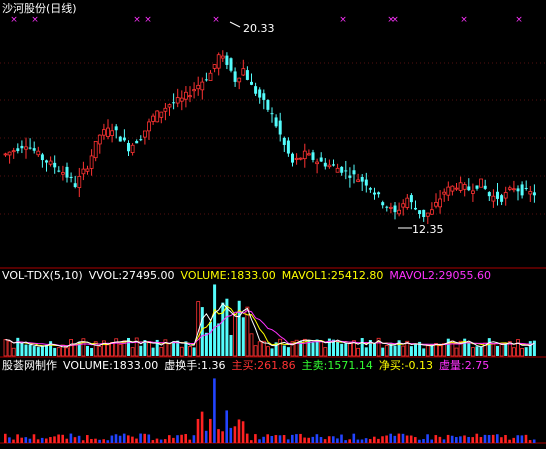  What do you see at coordinates (428, 229) in the screenshot?
I see `min-price-label: 12.35` at bounding box center [428, 229].